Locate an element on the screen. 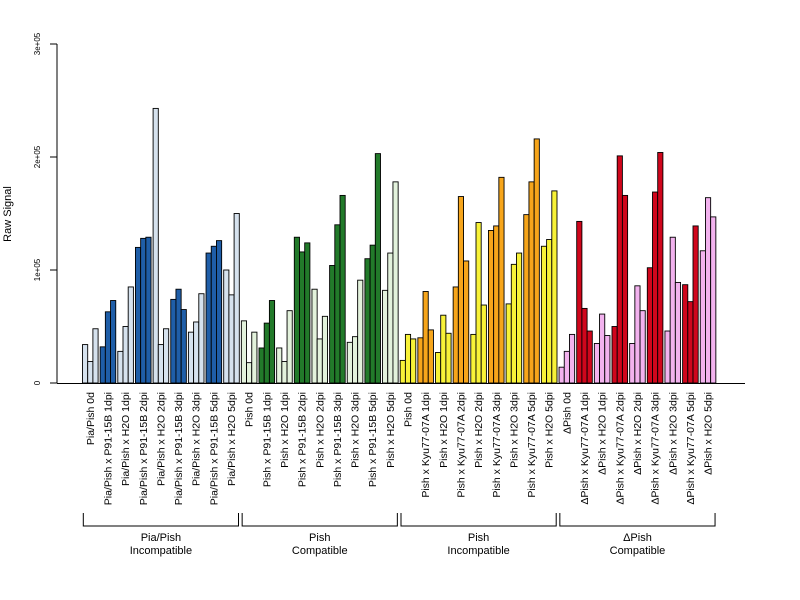  y-tick-label: 3e+05 is located at coordinates (37, 43).